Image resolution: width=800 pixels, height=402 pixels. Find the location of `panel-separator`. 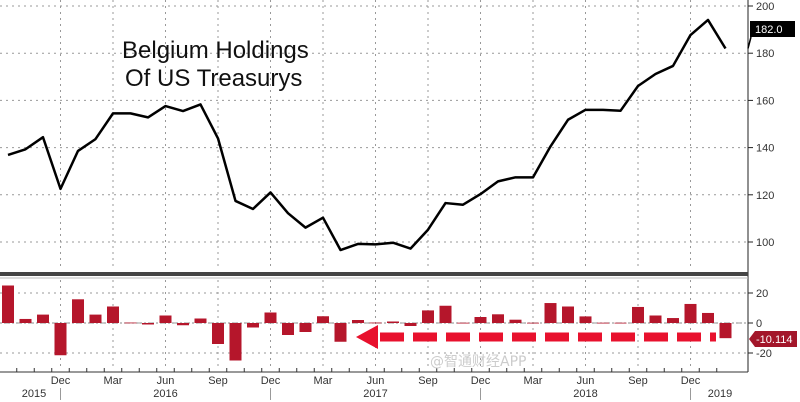

panel-separator is located at coordinates (374, 274).